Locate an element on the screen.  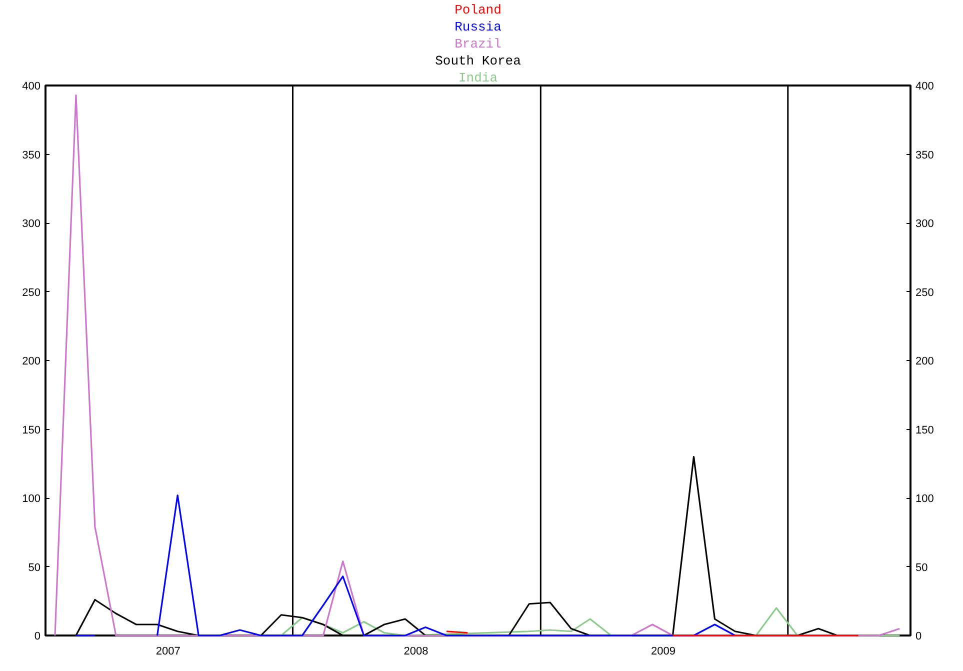
x-tick-label: 2007 is located at coordinates (168, 652).